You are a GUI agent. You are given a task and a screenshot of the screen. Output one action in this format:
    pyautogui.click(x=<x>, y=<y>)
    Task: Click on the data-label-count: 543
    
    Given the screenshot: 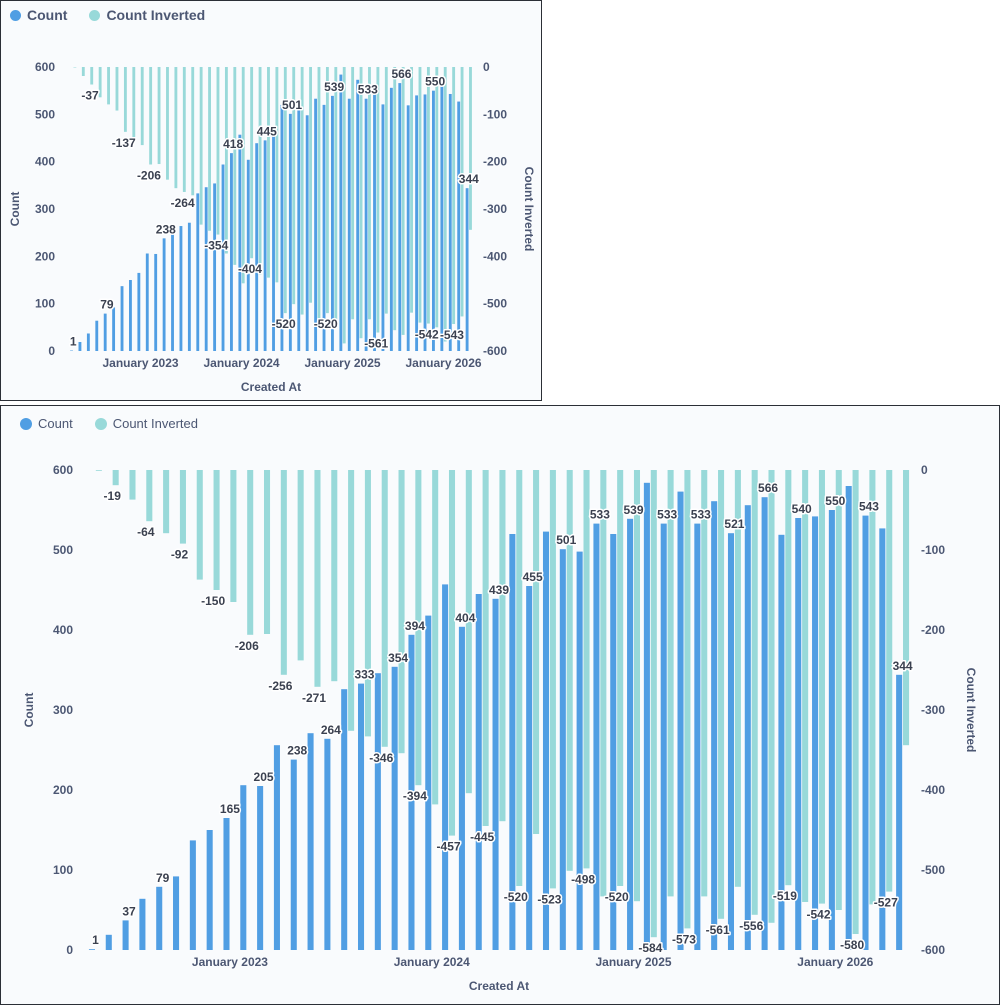 What is the action you would take?
    pyautogui.click(x=869, y=507)
    